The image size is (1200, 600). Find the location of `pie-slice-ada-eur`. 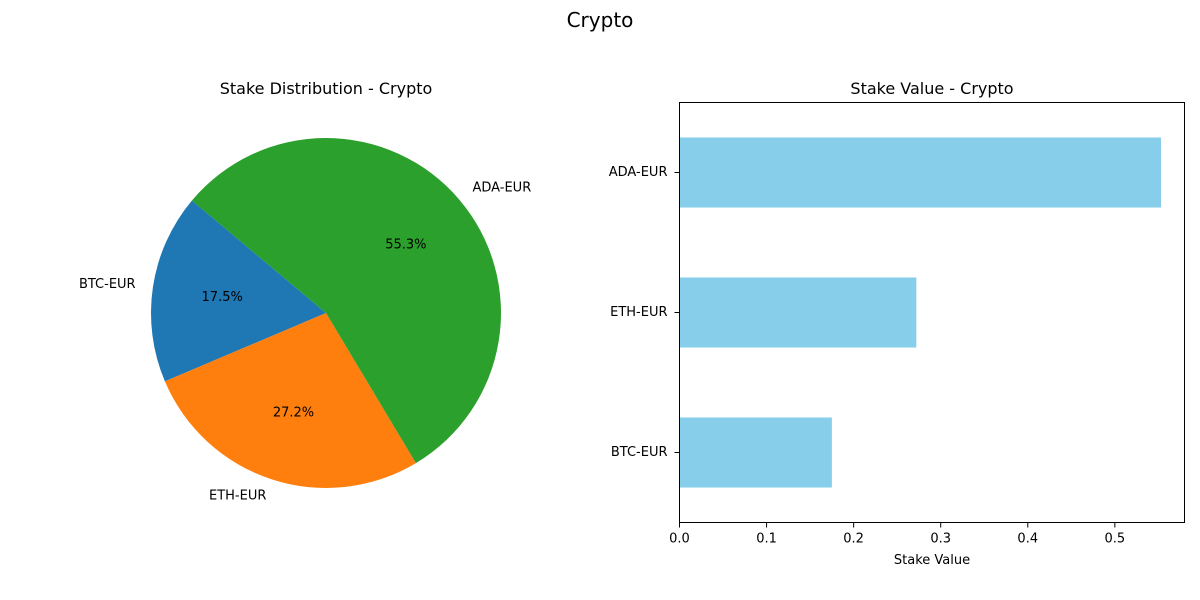

pie-slice-ada-eur is located at coordinates (346, 301).